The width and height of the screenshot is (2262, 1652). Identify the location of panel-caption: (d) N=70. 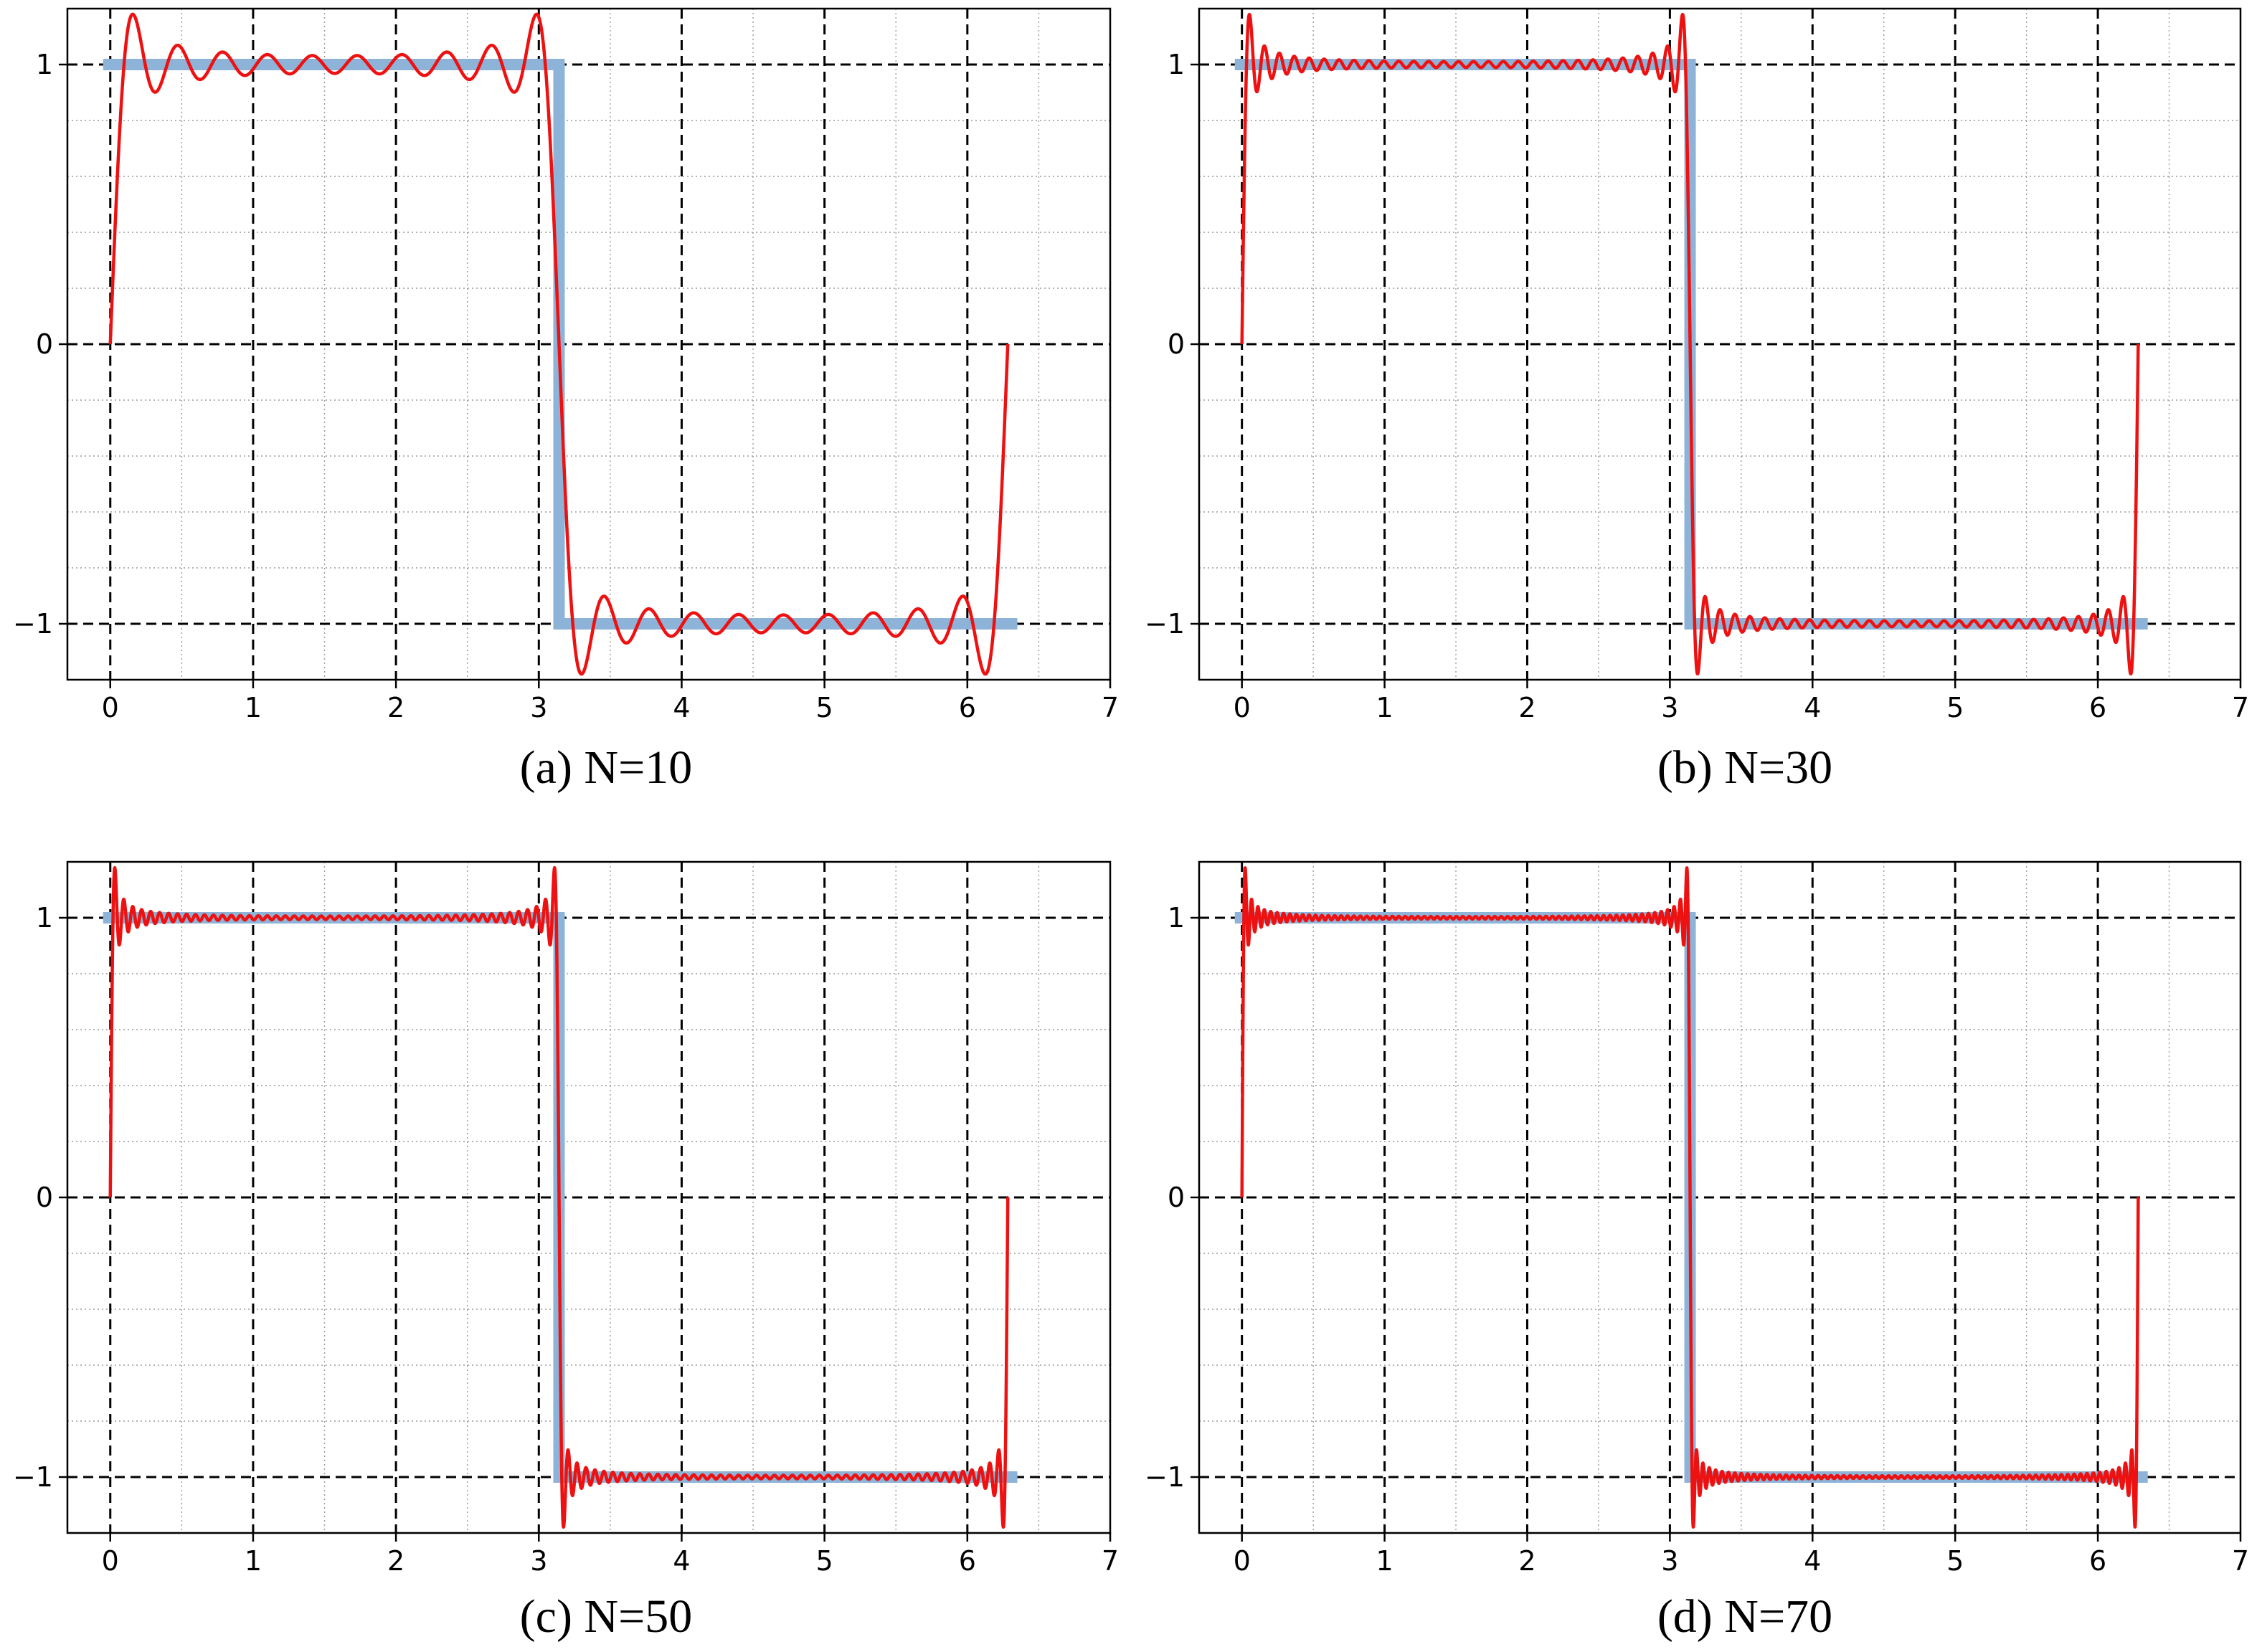
(1745, 1616).